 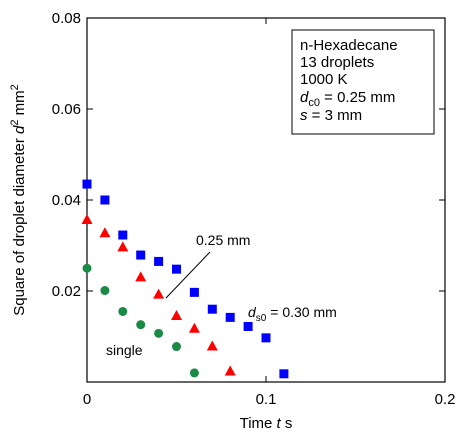 I want to click on y-tick-label: 0.02, so click(x=66, y=291).